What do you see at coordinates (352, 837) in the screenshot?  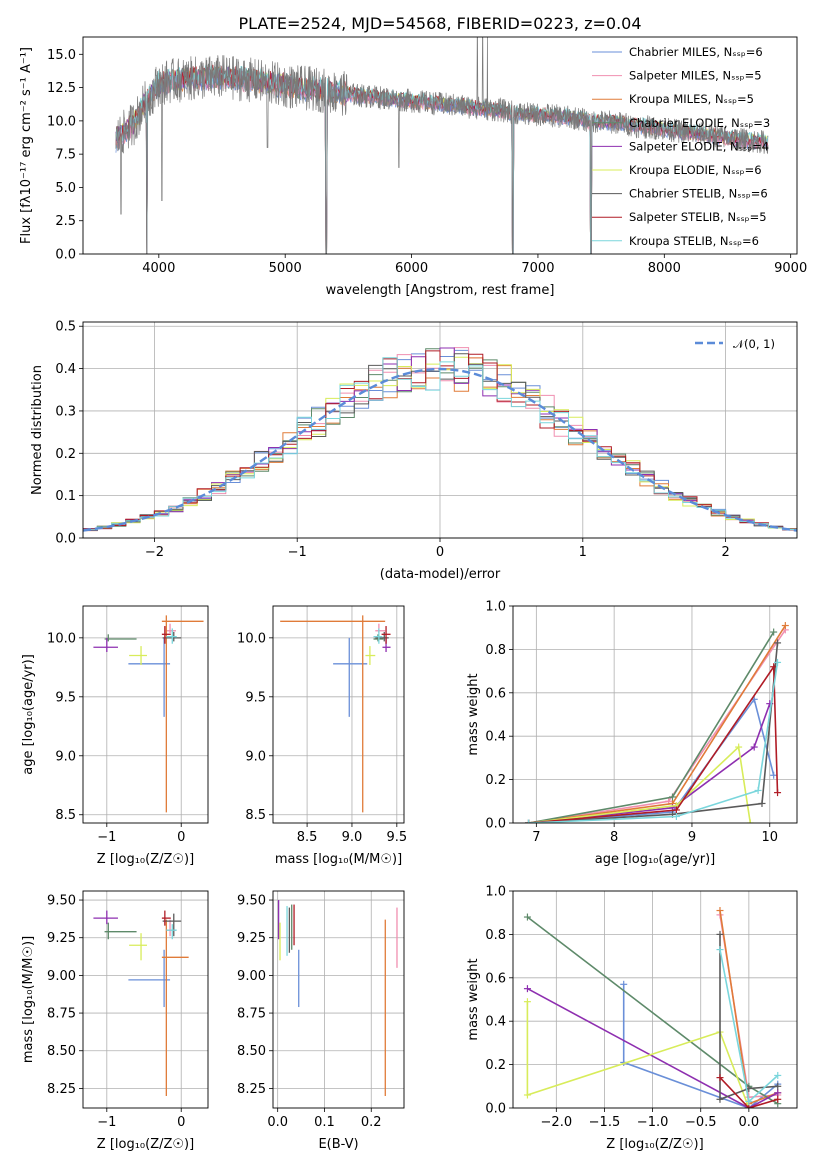 I see `x-tick-label: 9.0` at bounding box center [352, 837].